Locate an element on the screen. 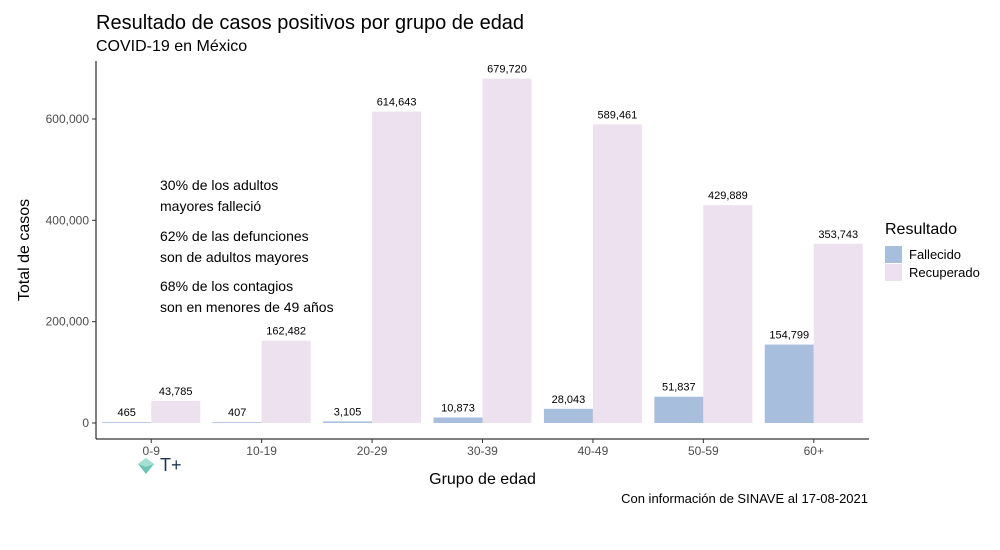 This screenshot has height=550, width=1000. legend-title: Resultado is located at coordinates (921, 229).